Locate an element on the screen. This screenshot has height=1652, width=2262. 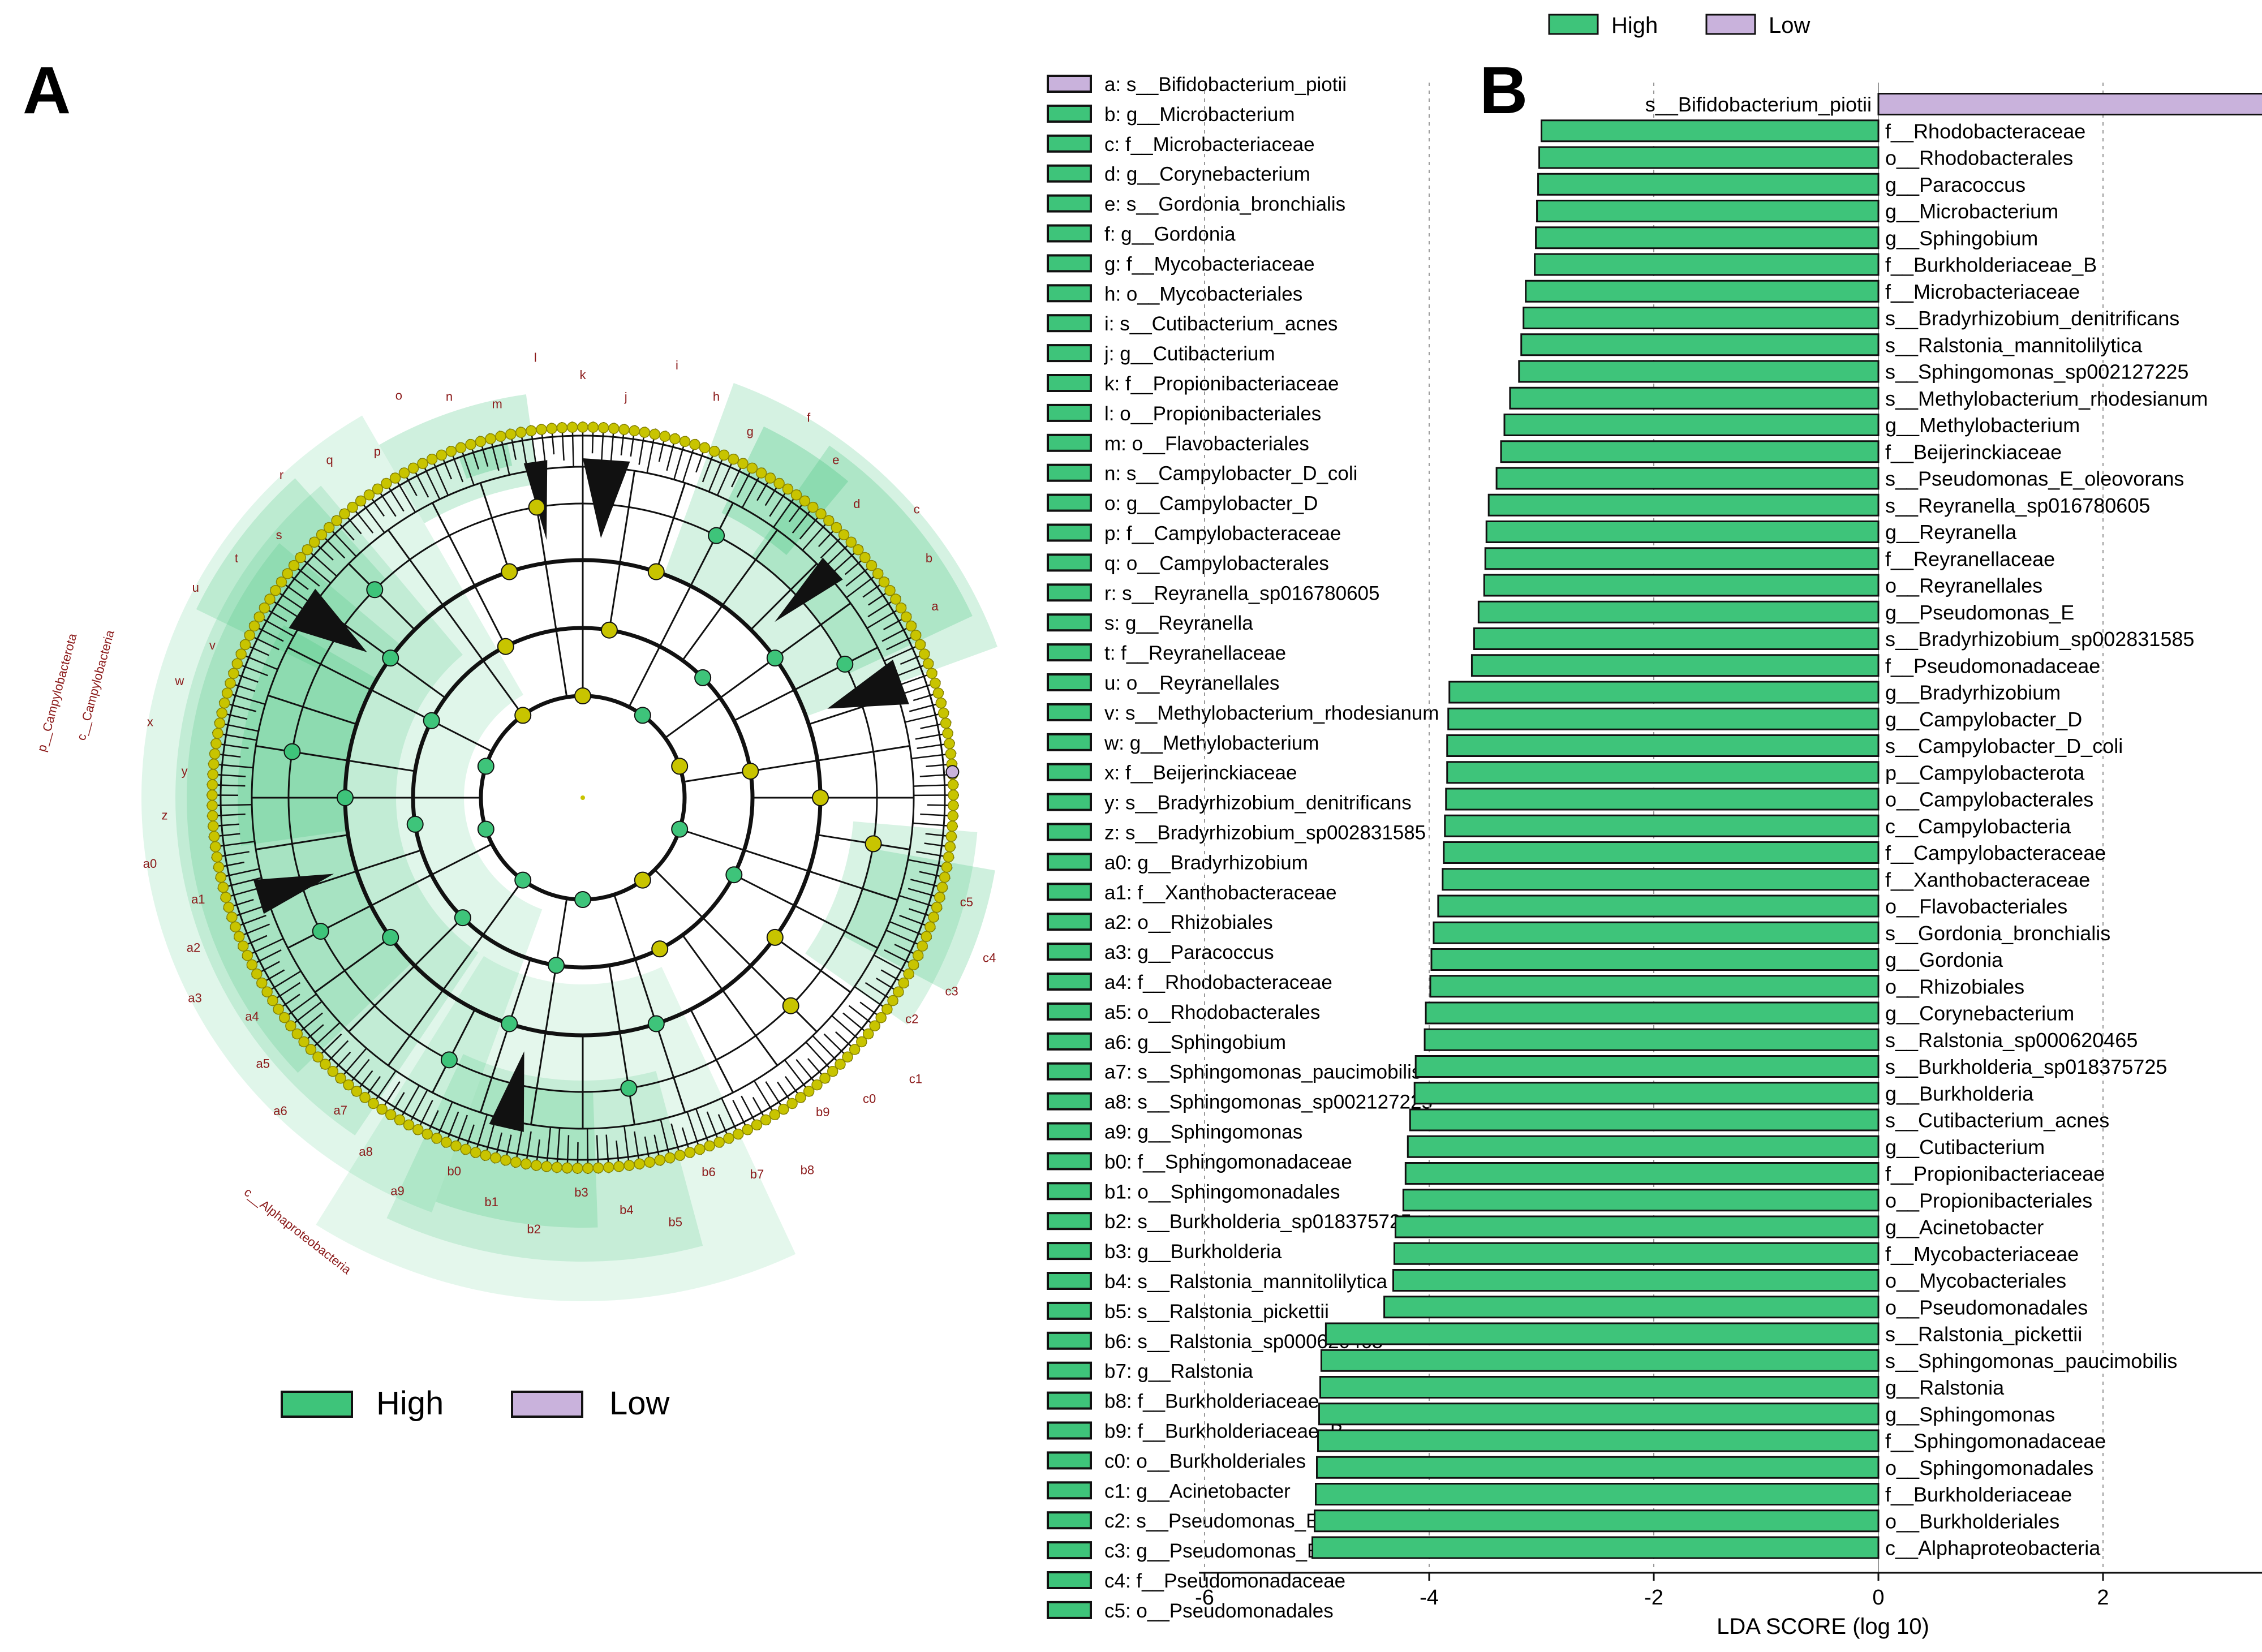
key-swatch-d is located at coordinates (1069, 174).